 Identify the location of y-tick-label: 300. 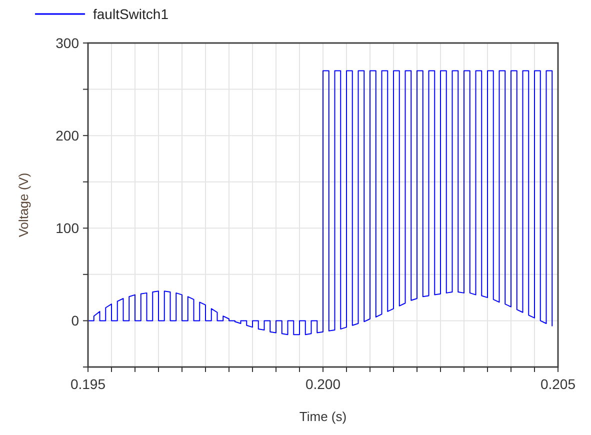
(68, 43).